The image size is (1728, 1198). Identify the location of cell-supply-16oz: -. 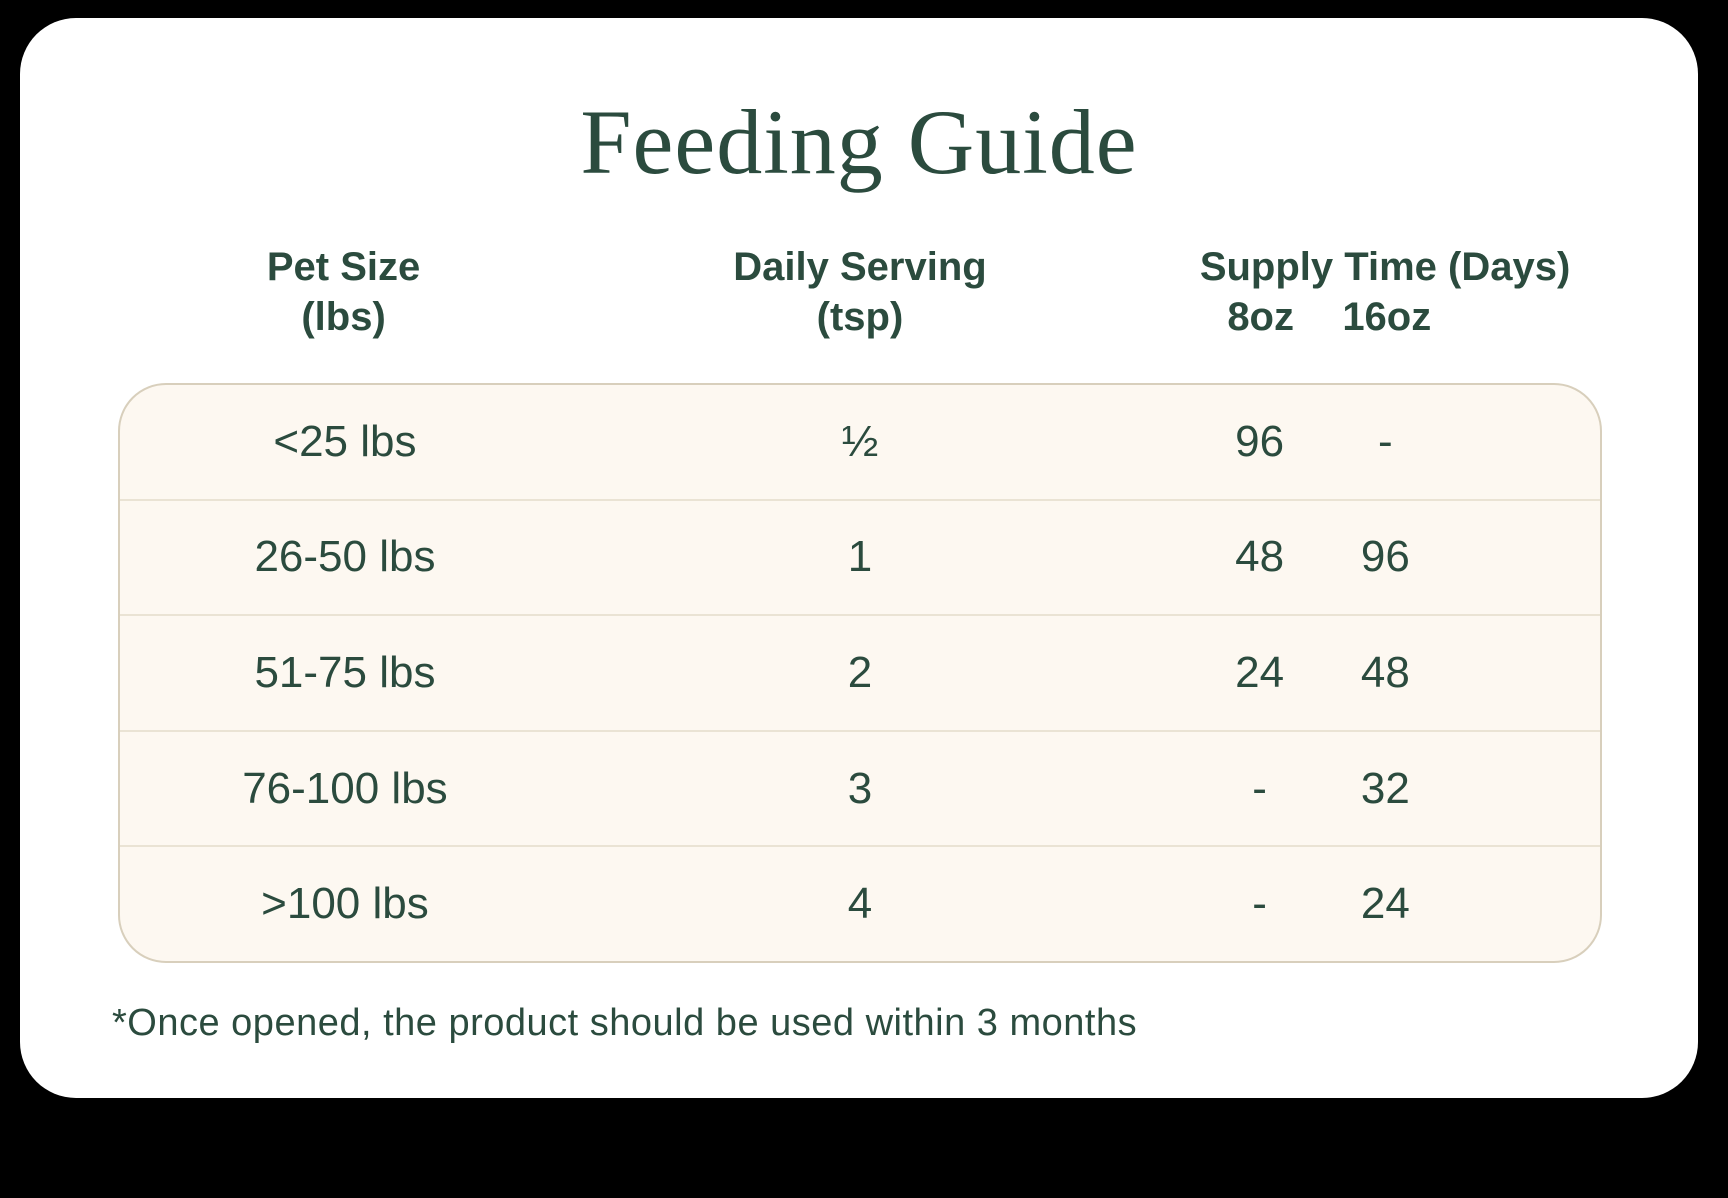
(1385, 441).